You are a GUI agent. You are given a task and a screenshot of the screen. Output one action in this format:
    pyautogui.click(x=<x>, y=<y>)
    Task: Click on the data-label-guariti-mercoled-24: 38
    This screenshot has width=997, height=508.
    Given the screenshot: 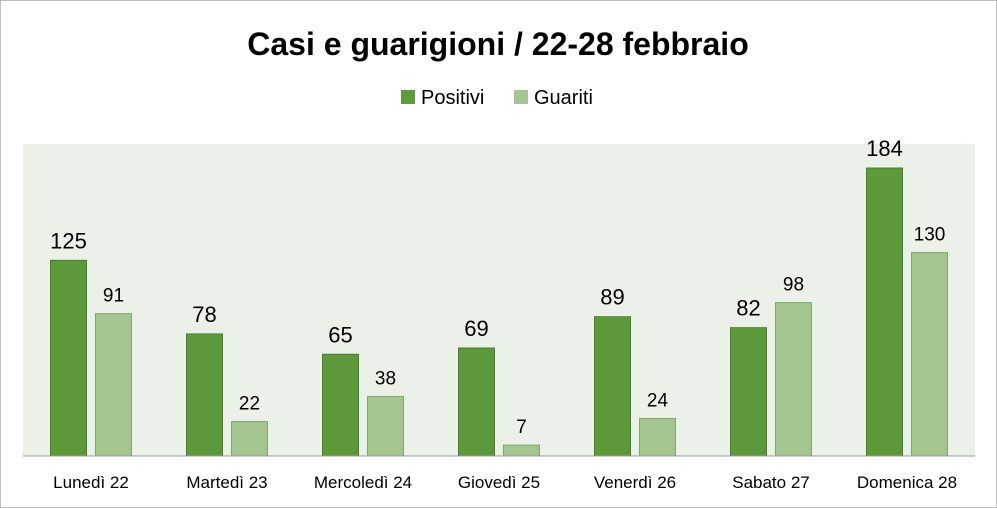 What is the action you would take?
    pyautogui.click(x=385, y=379)
    